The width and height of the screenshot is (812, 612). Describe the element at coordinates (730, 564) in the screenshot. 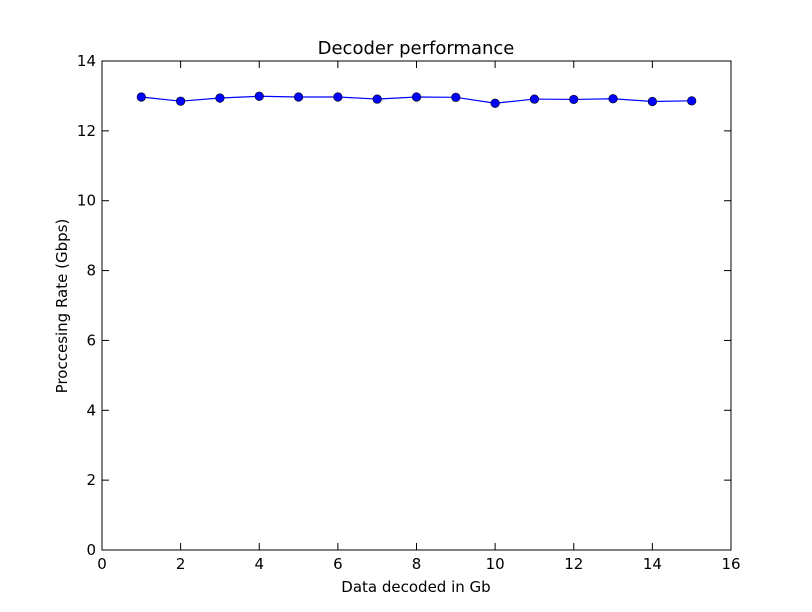

I see `x-tick-label: 16` at that location.